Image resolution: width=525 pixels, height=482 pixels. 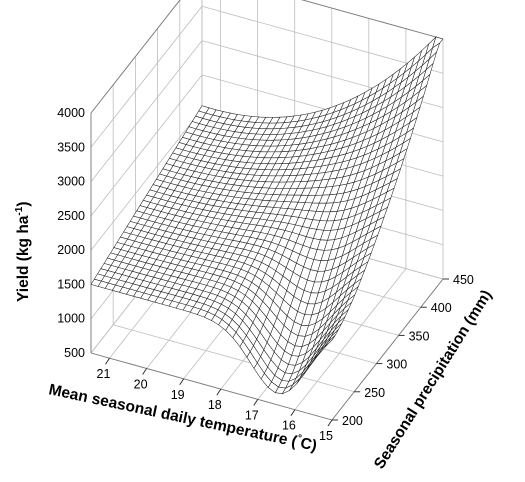 What do you see at coordinates (71, 284) in the screenshot?
I see `z-tick-label: 1500` at bounding box center [71, 284].